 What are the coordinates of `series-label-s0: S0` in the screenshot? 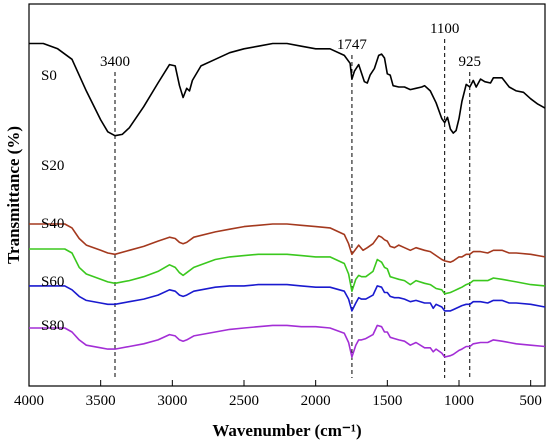 It's located at (49, 76).